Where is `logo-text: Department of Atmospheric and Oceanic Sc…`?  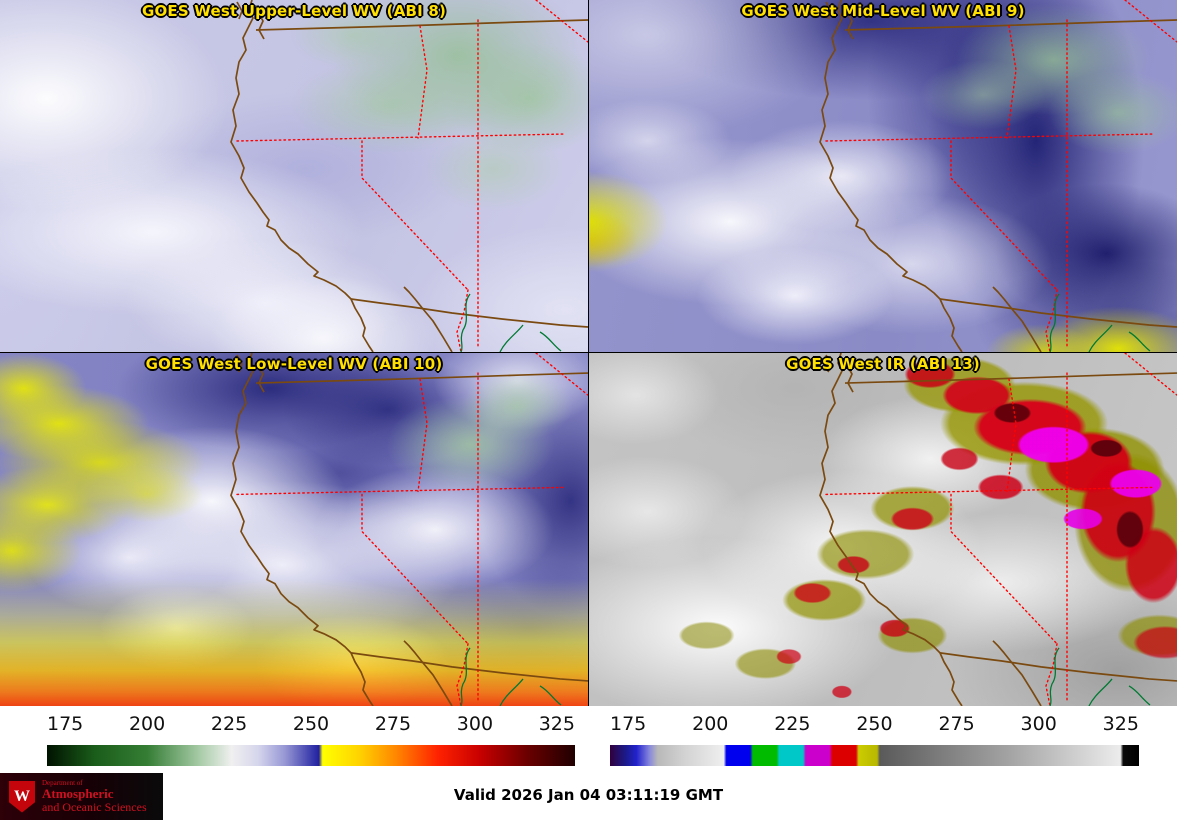 logo-text: Department of Atmospheric and Oceanic Sc… is located at coordinates (94, 796).